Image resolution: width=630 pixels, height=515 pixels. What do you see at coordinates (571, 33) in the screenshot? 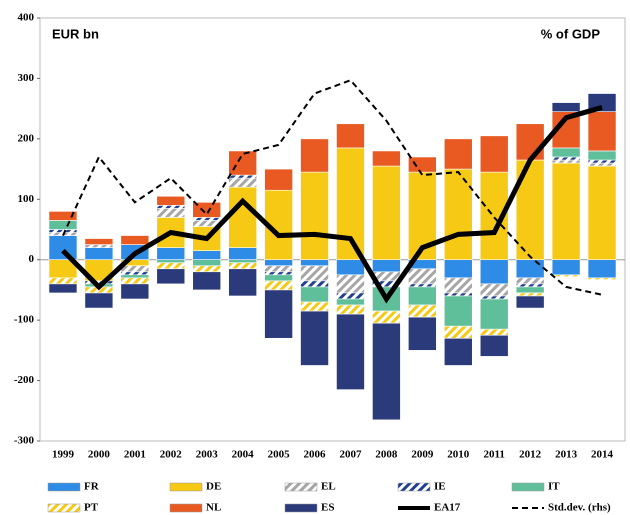
I see `right-unit-label: % of GDP` at bounding box center [571, 33].